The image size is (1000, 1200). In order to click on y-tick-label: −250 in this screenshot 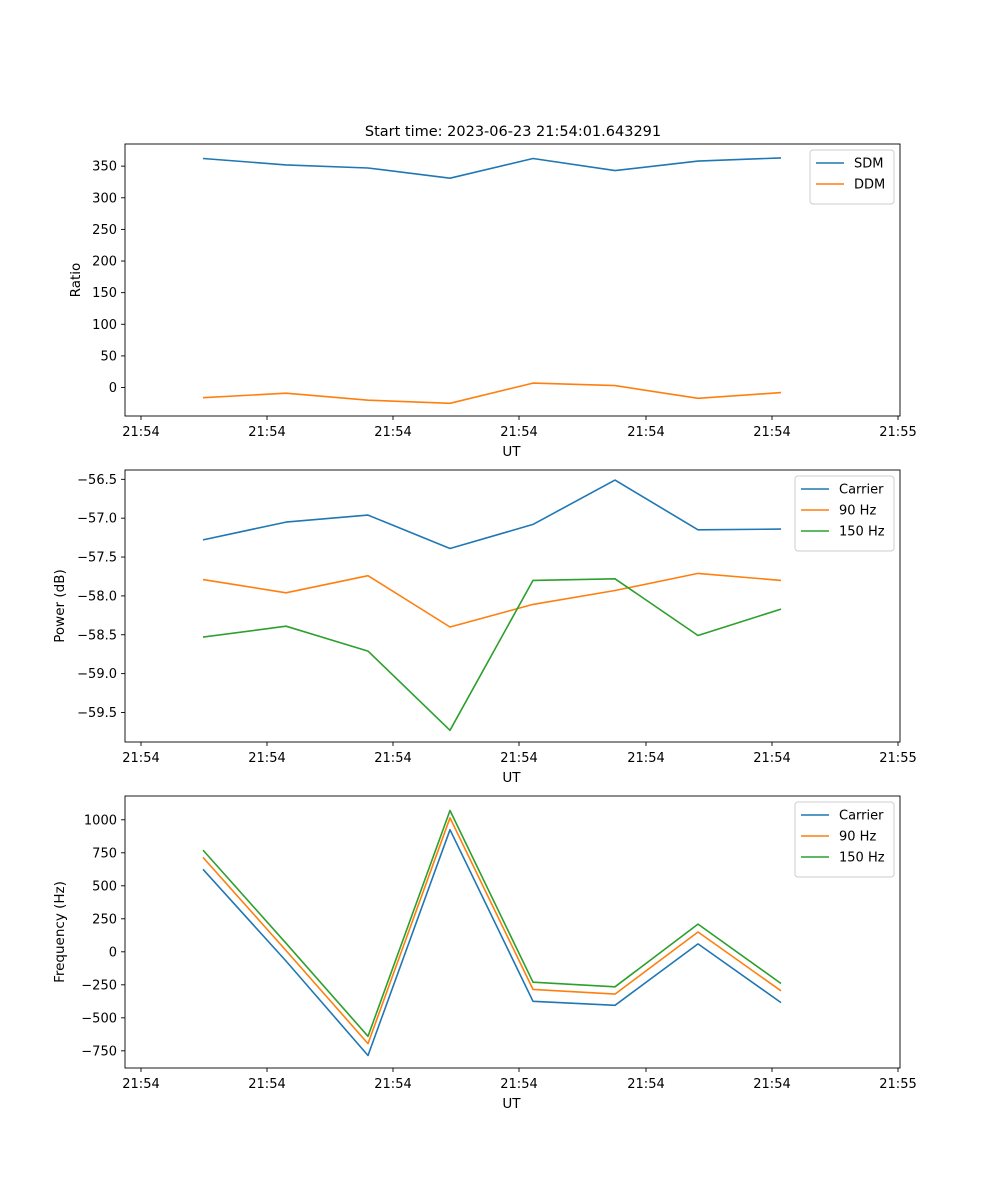, I will do `click(99, 985)`.